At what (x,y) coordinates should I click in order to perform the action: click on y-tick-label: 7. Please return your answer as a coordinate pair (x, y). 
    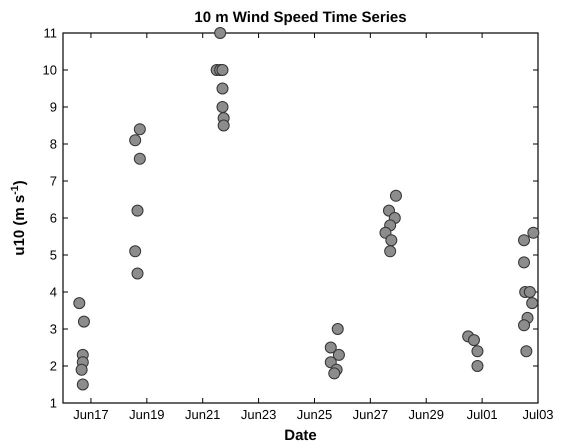
    Looking at the image, I should click on (53, 181).